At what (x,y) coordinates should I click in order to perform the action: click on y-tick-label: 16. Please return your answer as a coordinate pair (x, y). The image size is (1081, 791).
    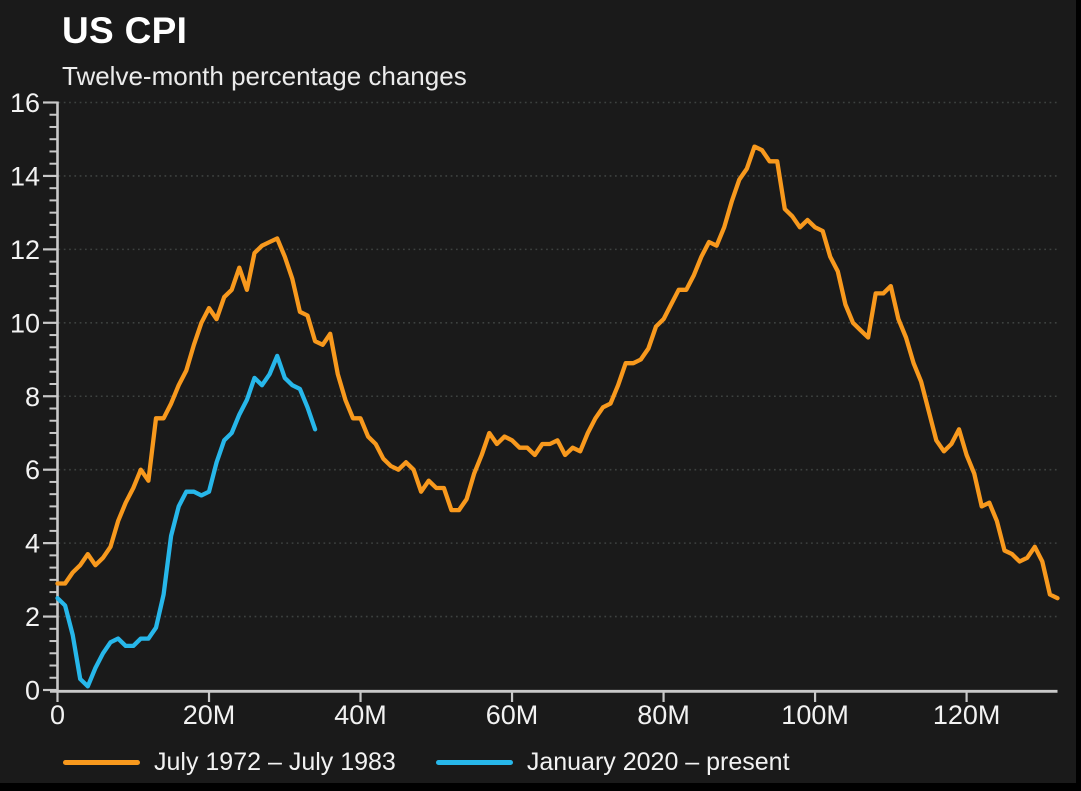
    Looking at the image, I should click on (25, 103).